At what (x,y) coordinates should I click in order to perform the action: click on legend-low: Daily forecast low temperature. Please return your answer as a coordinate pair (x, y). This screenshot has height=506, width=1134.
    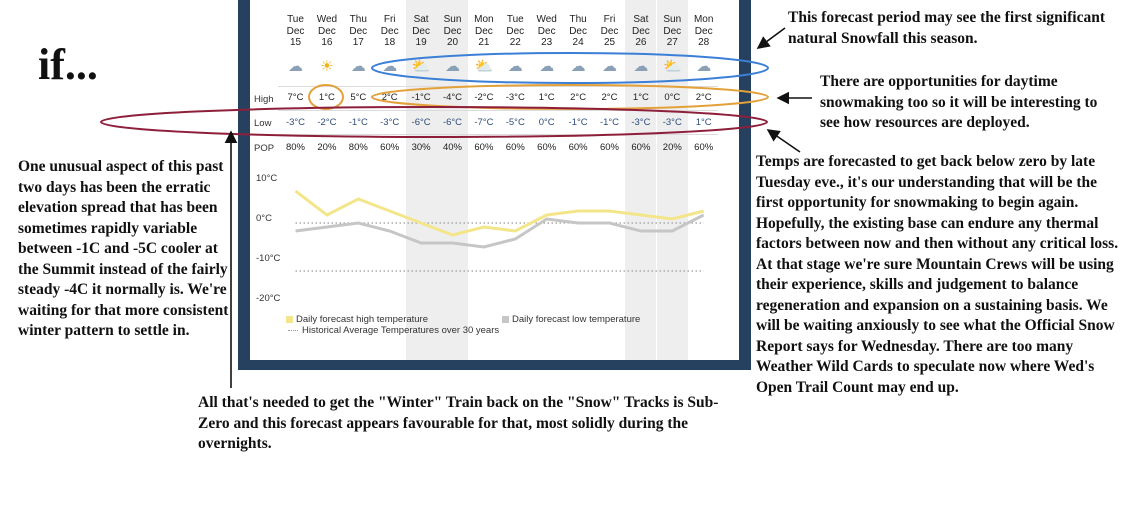
    Looking at the image, I should click on (571, 319).